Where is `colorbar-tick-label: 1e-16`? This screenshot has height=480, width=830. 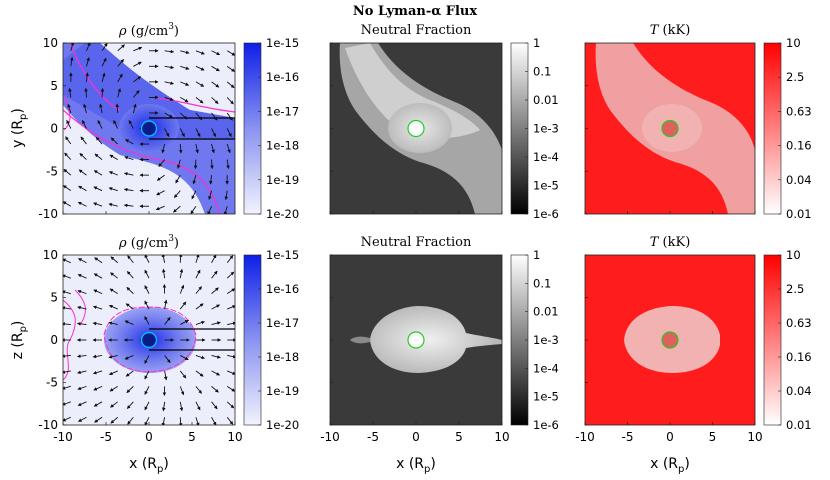
colorbar-tick-label: 1e-16 is located at coordinates (282, 289).